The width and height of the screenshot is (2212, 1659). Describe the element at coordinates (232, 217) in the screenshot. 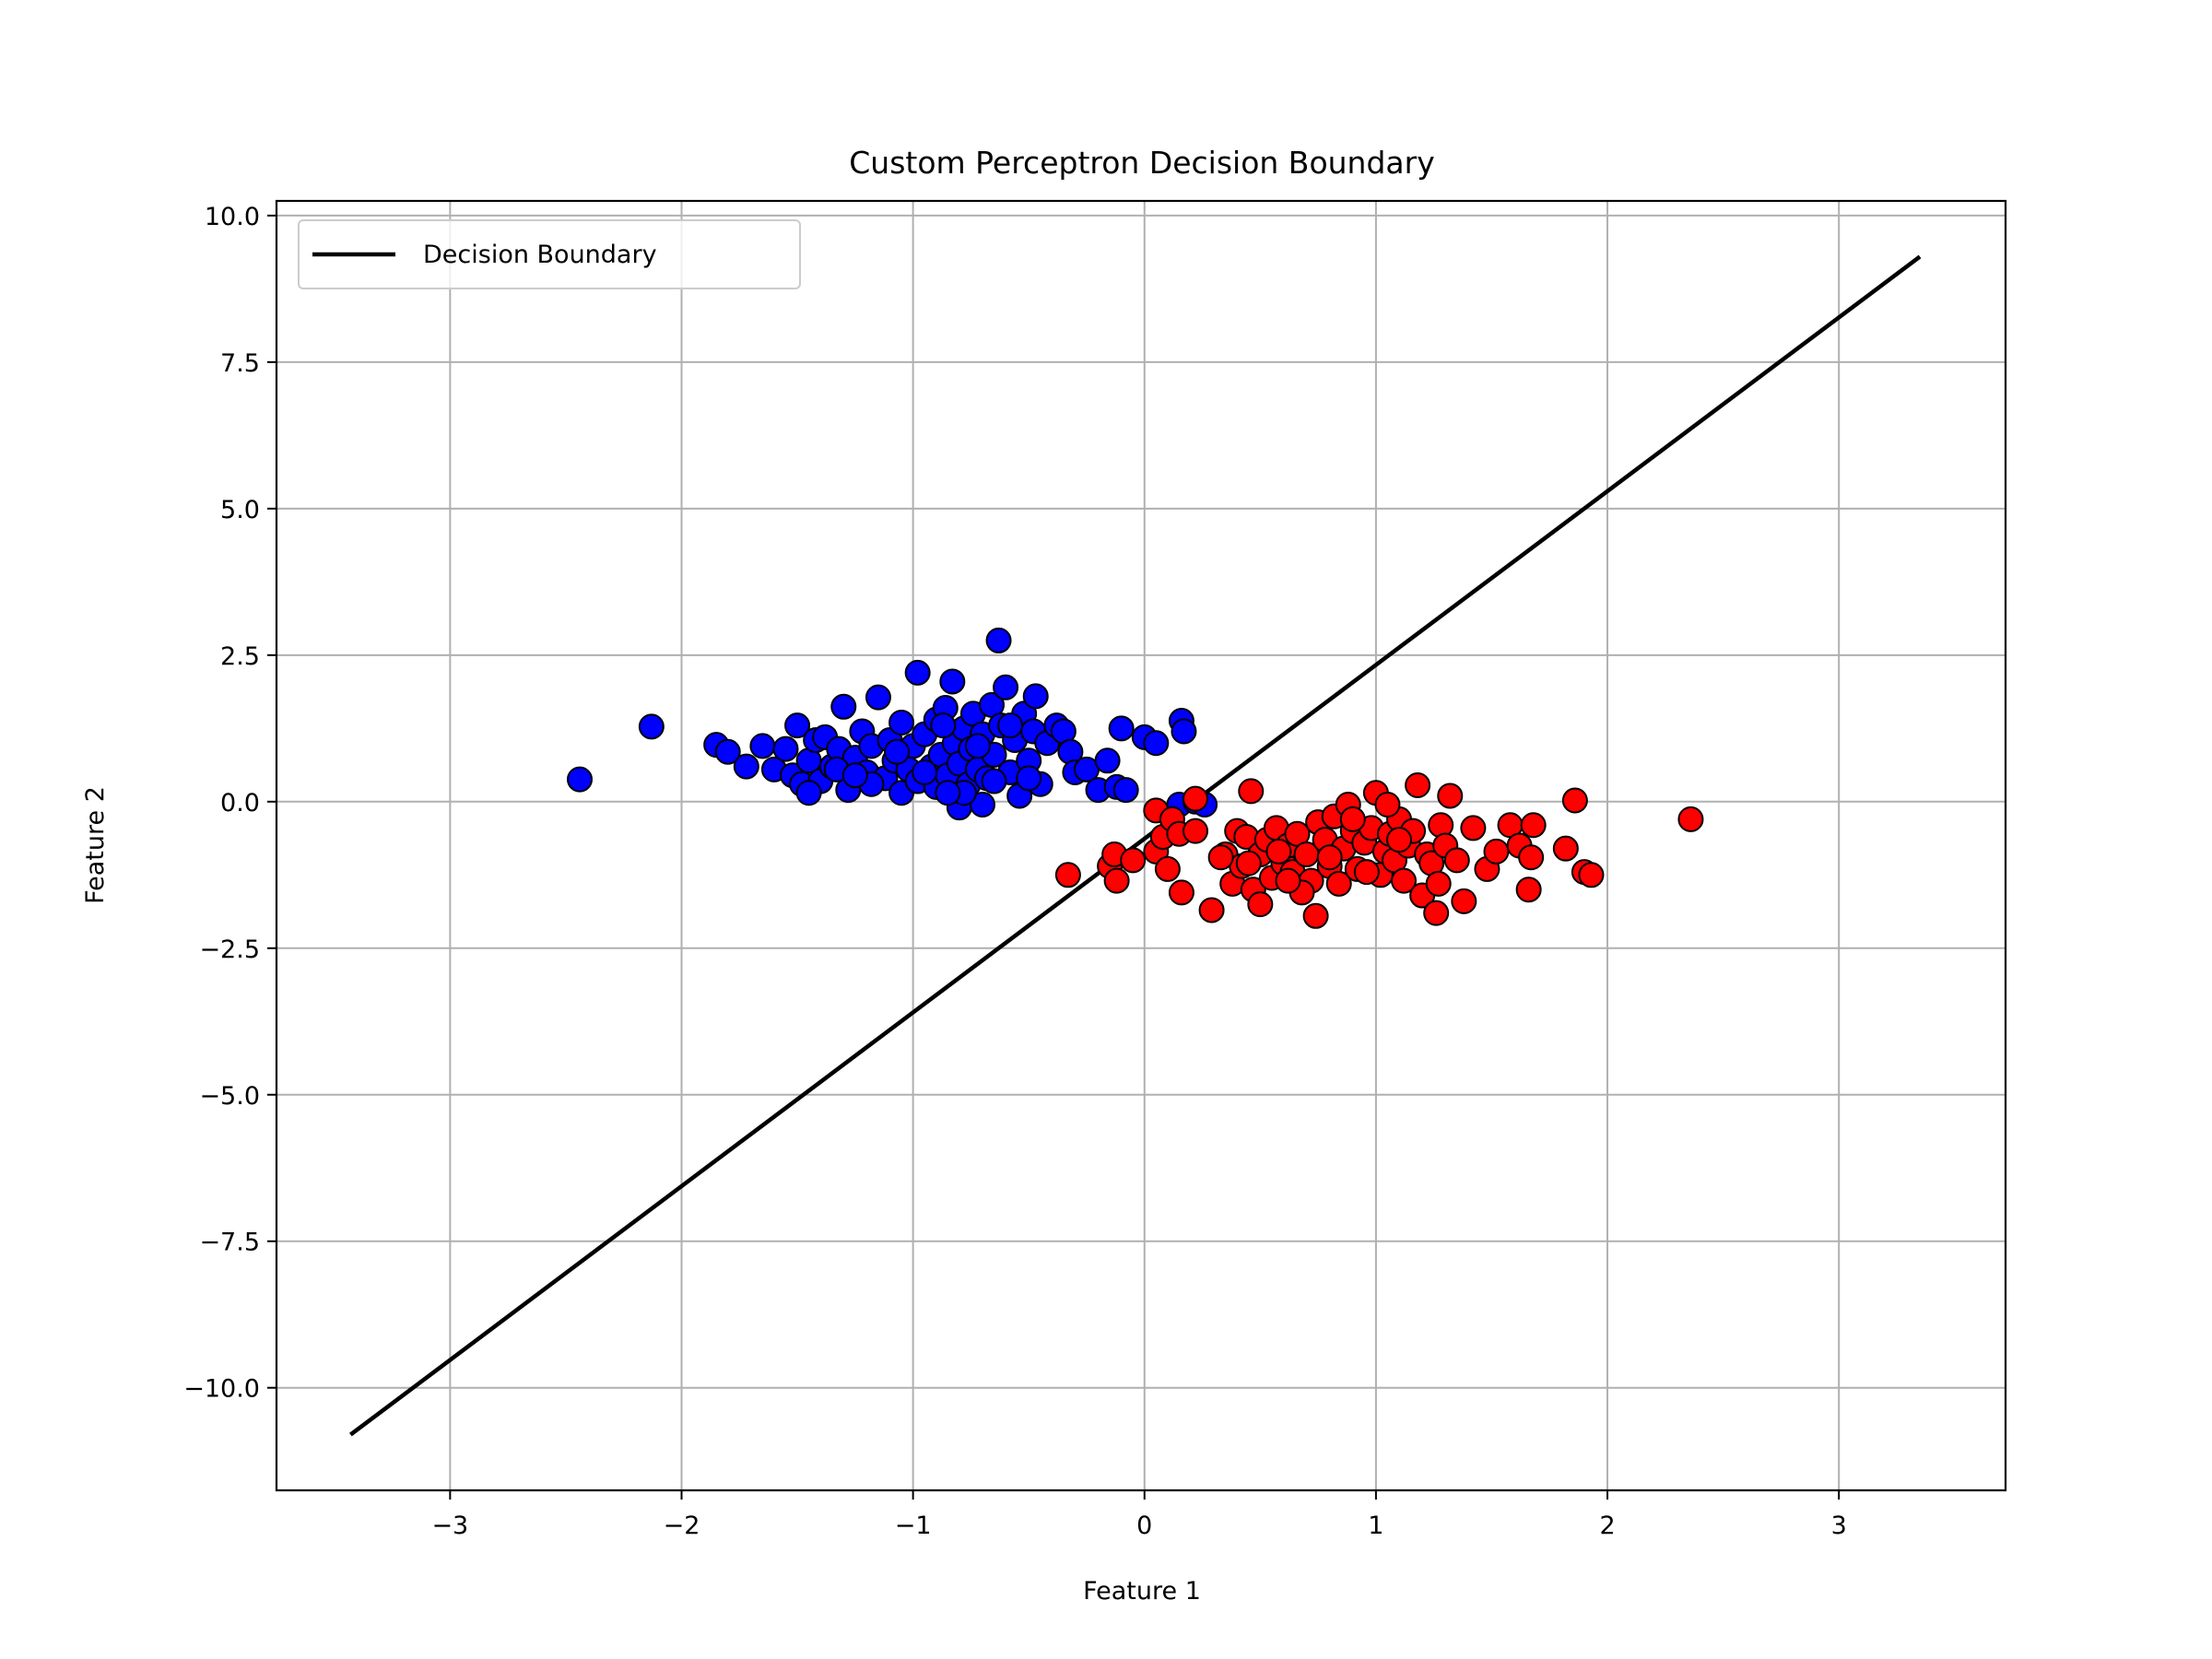

I see `y-tick-label: 10.0` at that location.